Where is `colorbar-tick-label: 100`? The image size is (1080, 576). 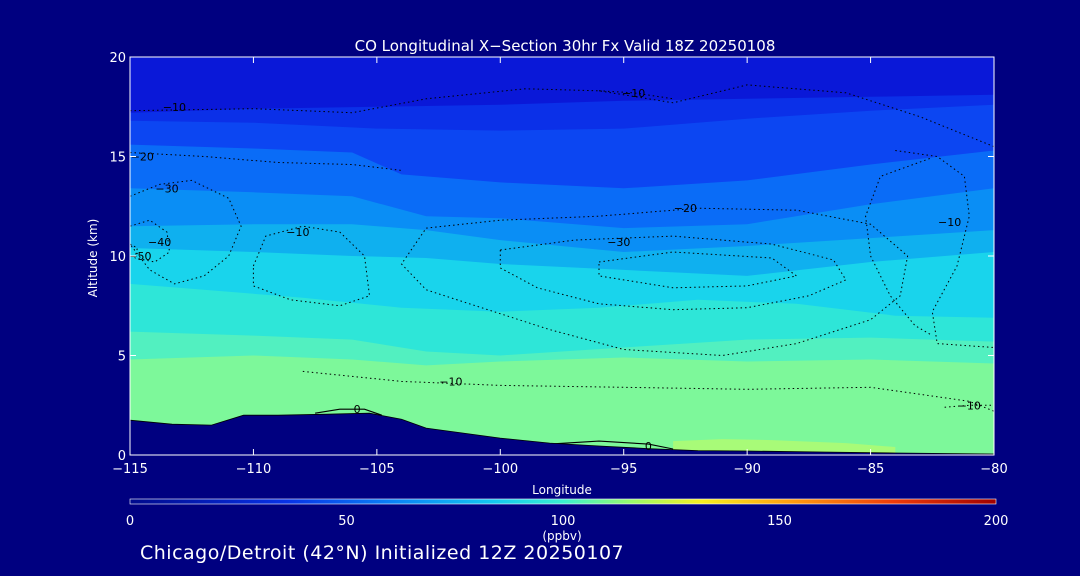 colorbar-tick-label: 100 is located at coordinates (563, 521).